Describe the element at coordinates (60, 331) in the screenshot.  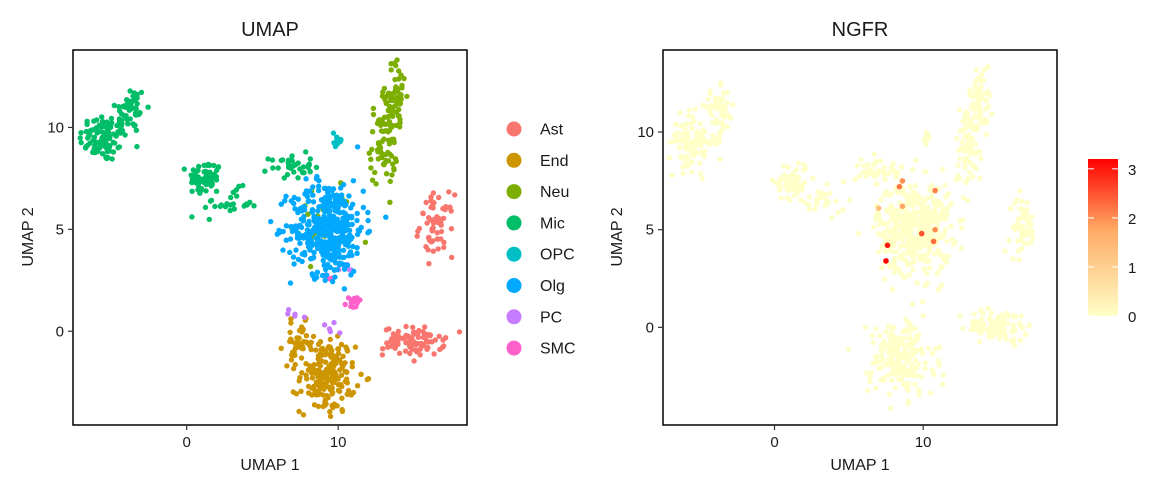
I see `umap-y-tick-label: 0` at that location.